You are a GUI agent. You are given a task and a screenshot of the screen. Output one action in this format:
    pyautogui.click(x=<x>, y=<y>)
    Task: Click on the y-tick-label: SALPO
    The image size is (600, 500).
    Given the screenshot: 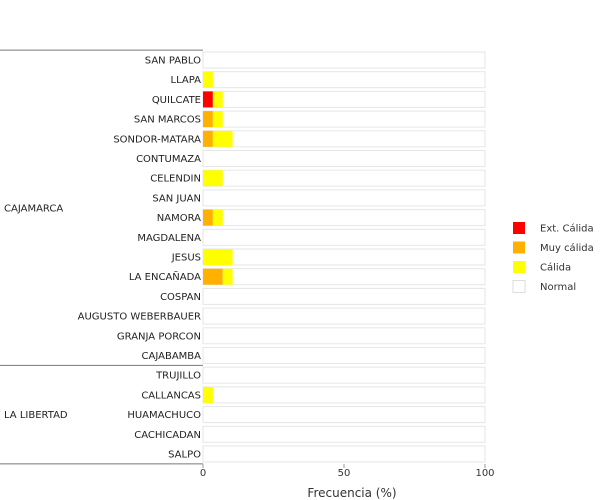 What is the action you would take?
    pyautogui.click(x=184, y=455)
    